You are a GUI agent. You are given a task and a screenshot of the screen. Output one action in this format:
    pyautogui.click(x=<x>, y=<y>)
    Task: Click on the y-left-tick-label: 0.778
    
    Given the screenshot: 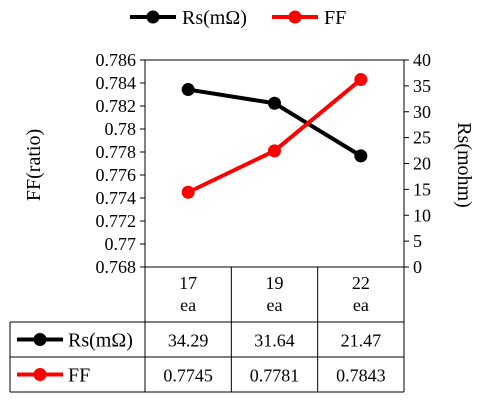 What is the action you would take?
    pyautogui.click(x=116, y=152)
    